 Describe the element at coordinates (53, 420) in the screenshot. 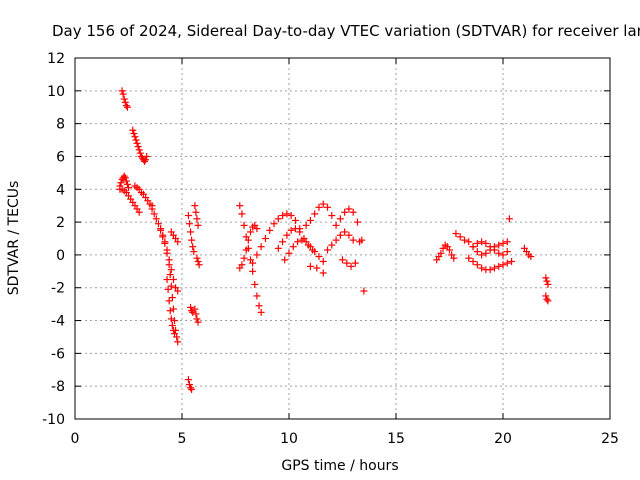

I see `y-tick-label: -10` at that location.